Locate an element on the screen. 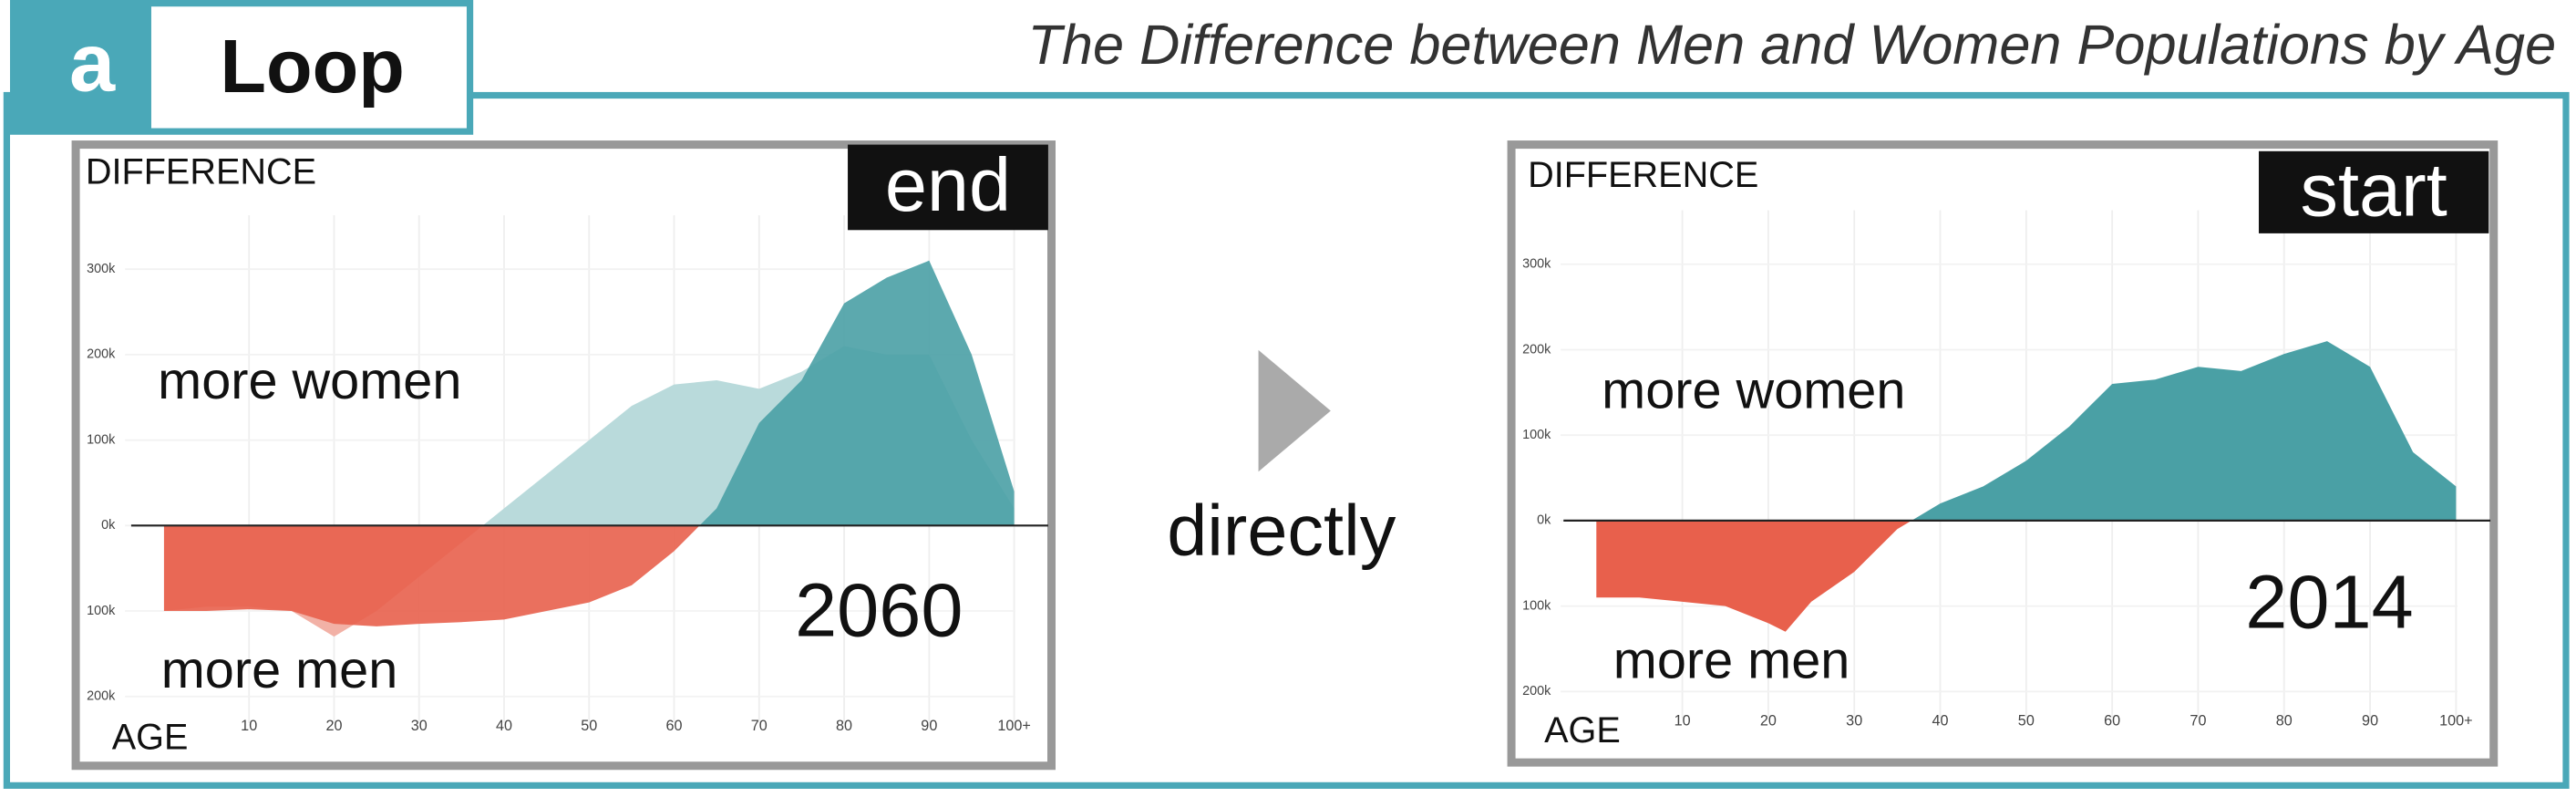 Image resolution: width=2576 pixels, height=797 pixels. transition-label: directly is located at coordinates (1281, 529).